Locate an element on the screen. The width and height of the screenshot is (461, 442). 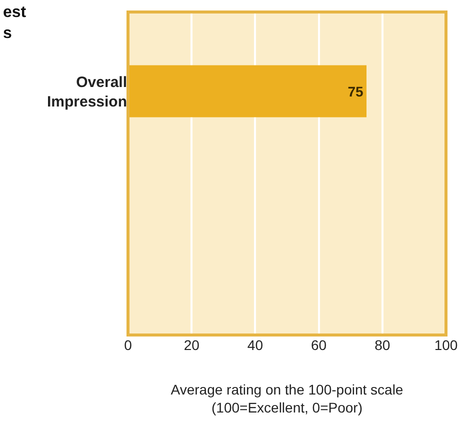
x-tick-label: 20 is located at coordinates (192, 345).